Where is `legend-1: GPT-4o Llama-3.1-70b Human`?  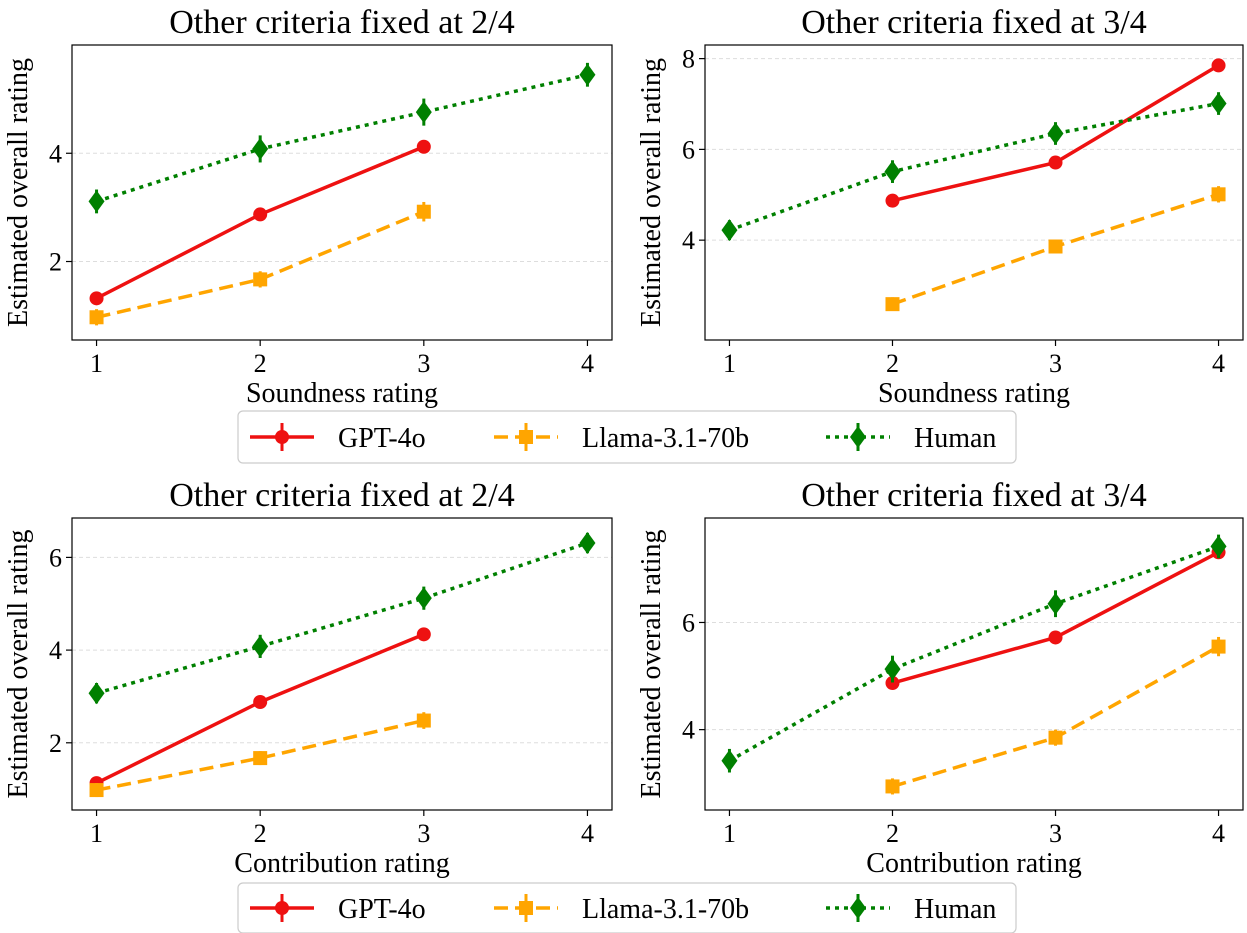
legend-1: GPT-4o Llama-3.1-70b Human is located at coordinates (627, 437).